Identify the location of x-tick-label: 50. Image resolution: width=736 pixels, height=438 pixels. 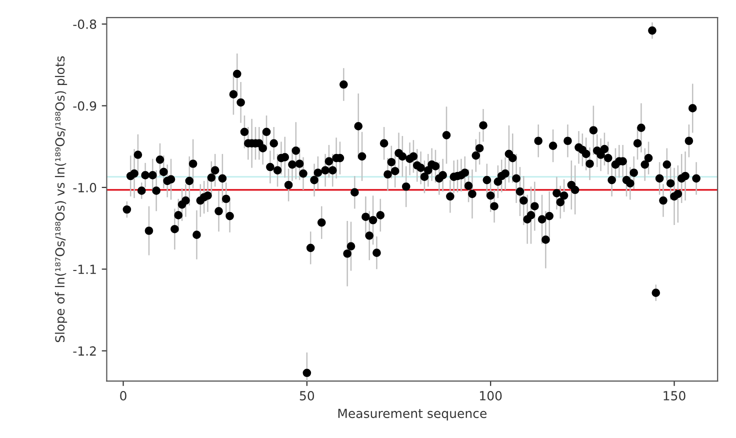
(307, 395).